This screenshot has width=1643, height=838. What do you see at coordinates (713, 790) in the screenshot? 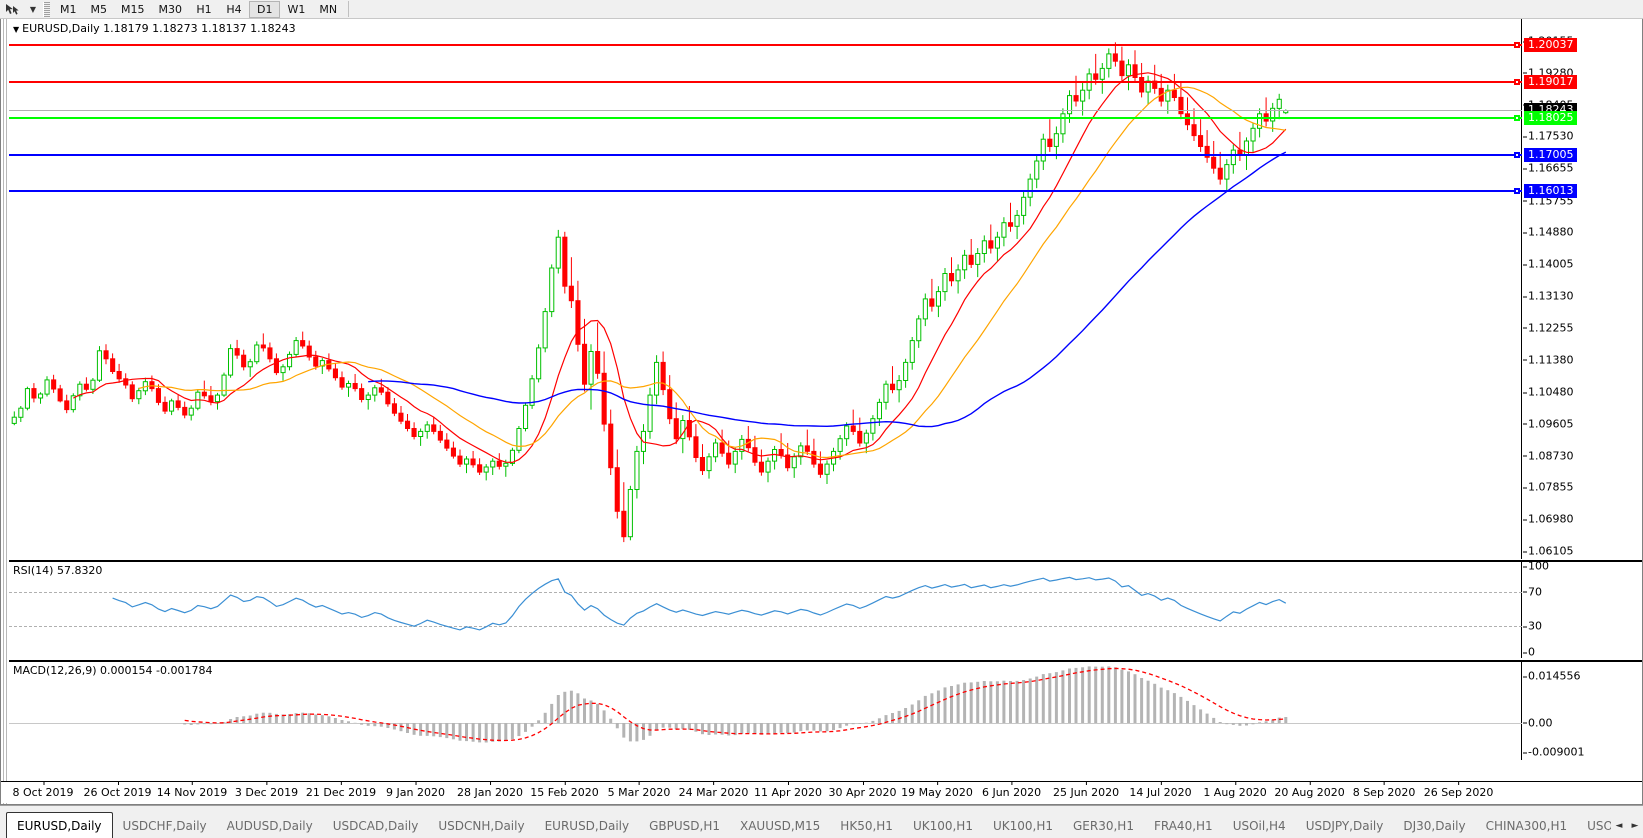
I see `date-tick: 24 Mar 2020` at bounding box center [713, 790].